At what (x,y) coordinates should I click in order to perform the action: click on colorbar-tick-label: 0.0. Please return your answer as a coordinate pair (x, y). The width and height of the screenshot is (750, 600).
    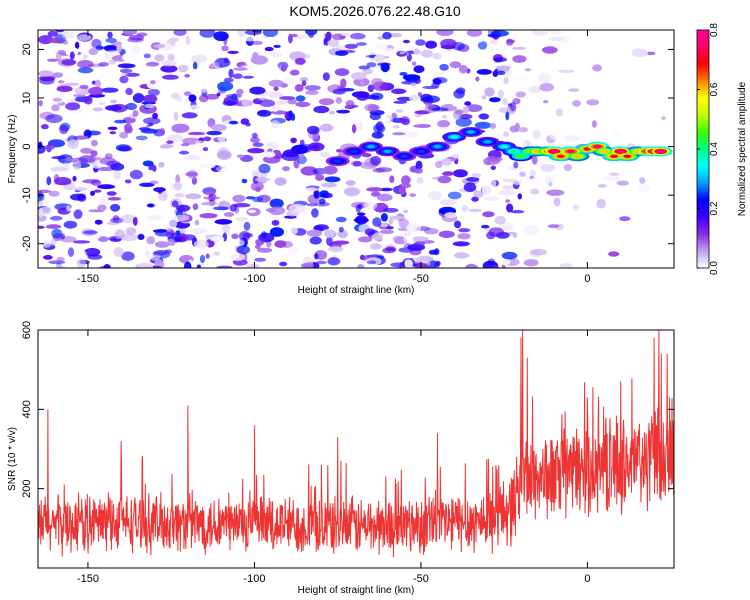
    Looking at the image, I should click on (714, 268).